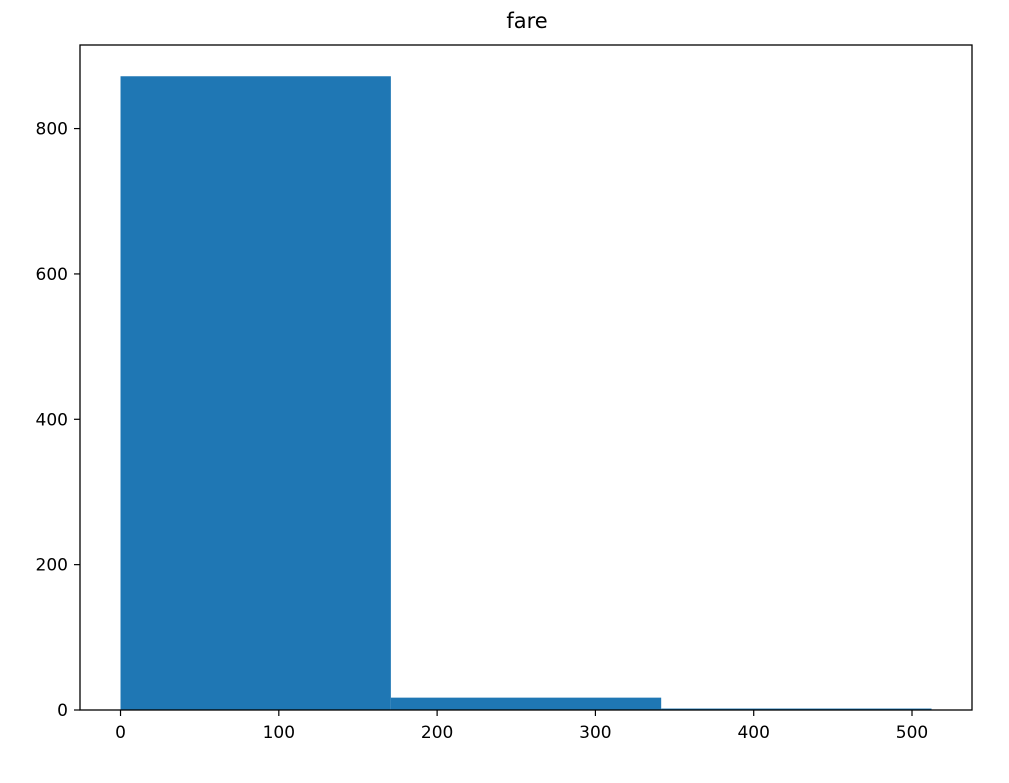 The image size is (1009, 783). I want to click on y-tick-label: 600, so click(52, 275).